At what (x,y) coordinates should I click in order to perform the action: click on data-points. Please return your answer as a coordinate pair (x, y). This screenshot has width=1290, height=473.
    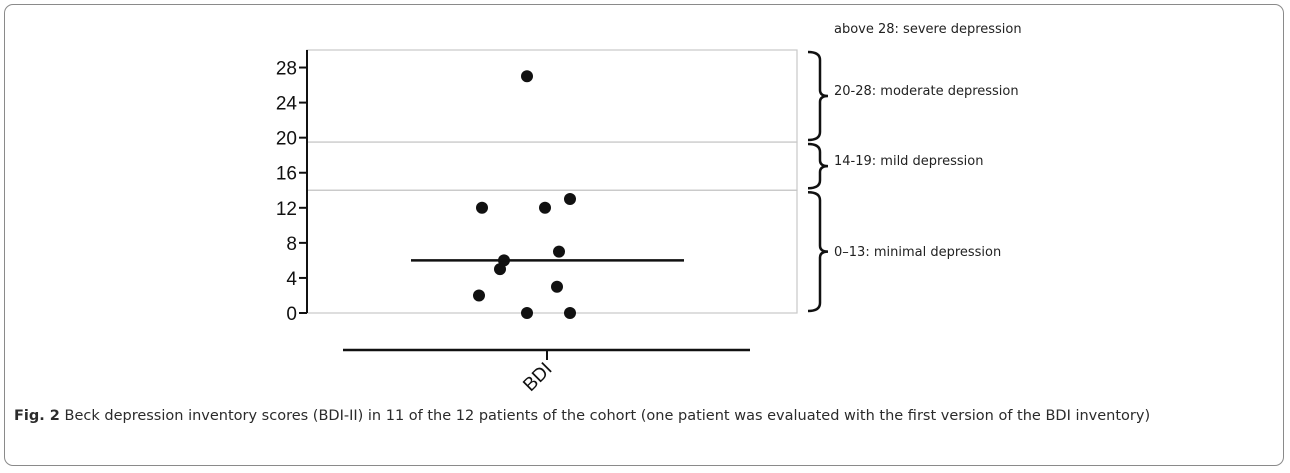
    Looking at the image, I should click on (524, 194).